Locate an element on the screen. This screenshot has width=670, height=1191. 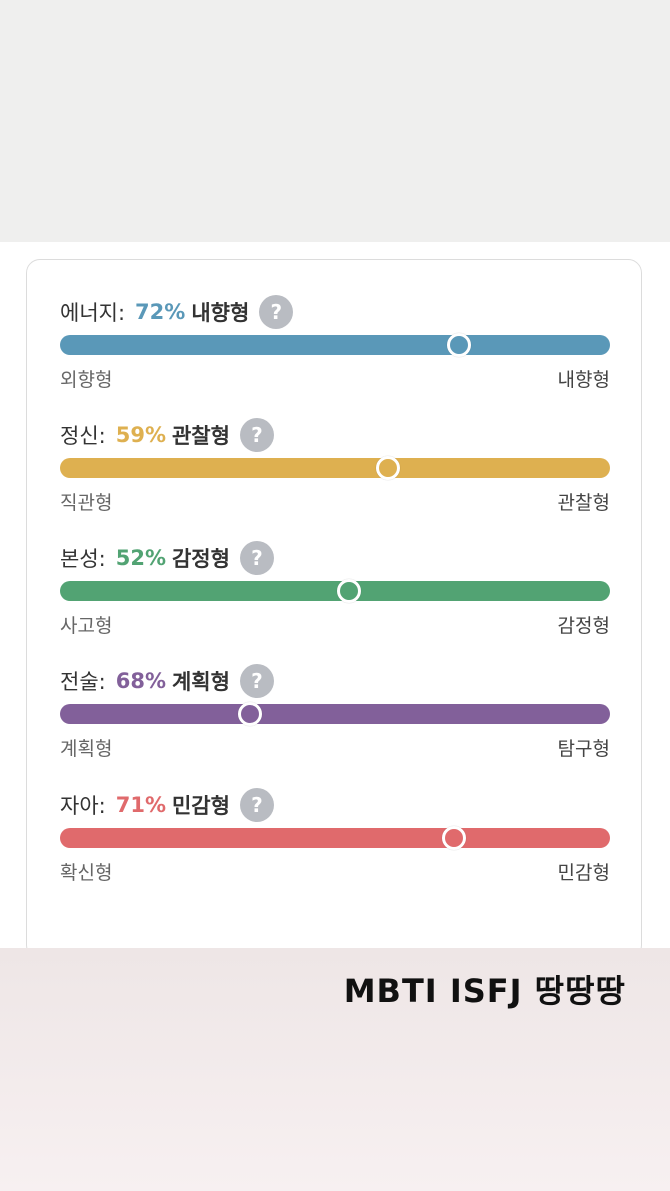
trait-mind: 정신: 59% 관찰형 ? 직관형 관찰형 is located at coordinates (335, 467).